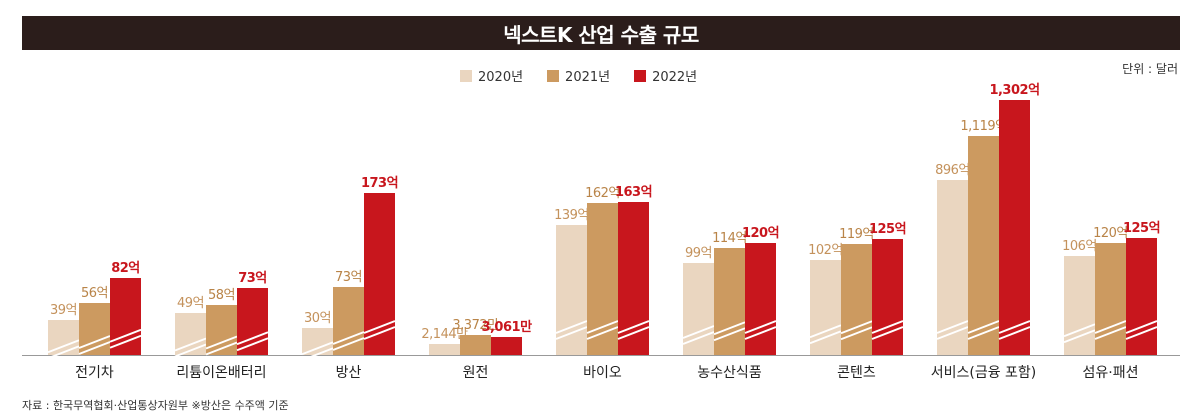 This screenshot has width=1200, height=417. Describe the element at coordinates (317, 318) in the screenshot. I see `data-label: 30억` at that location.